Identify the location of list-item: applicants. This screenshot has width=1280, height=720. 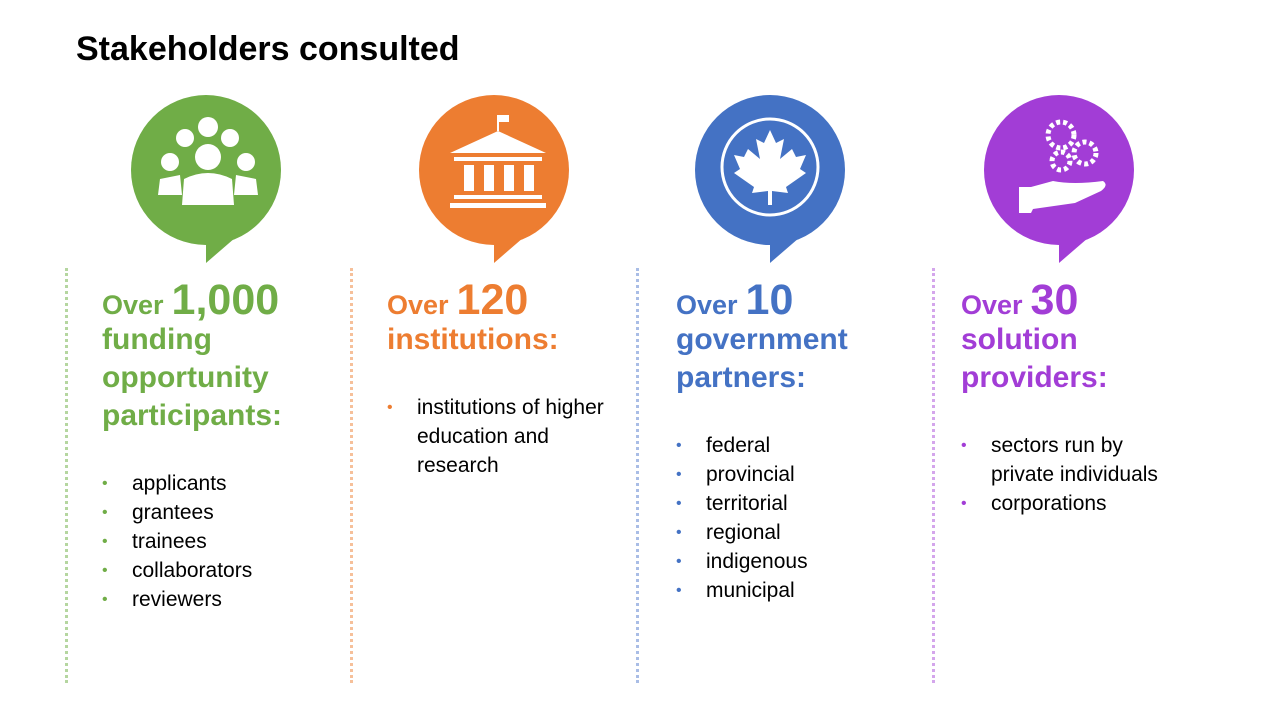
(216, 483).